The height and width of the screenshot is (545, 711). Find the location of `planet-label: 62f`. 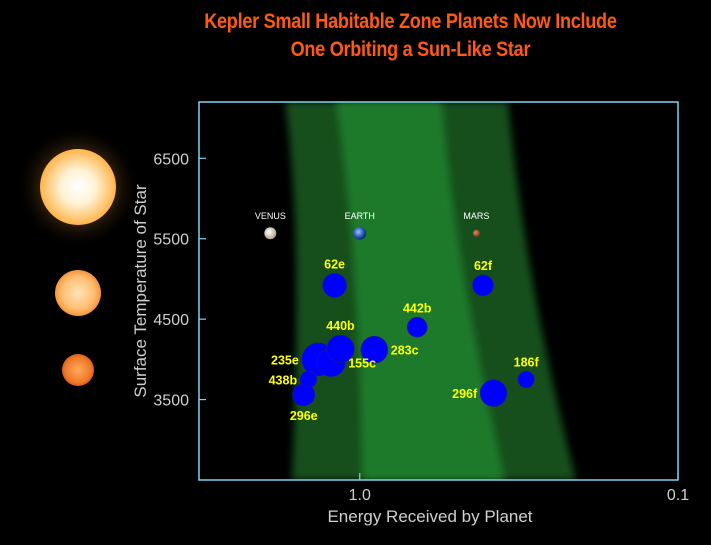

planet-label: 62f is located at coordinates (483, 266).